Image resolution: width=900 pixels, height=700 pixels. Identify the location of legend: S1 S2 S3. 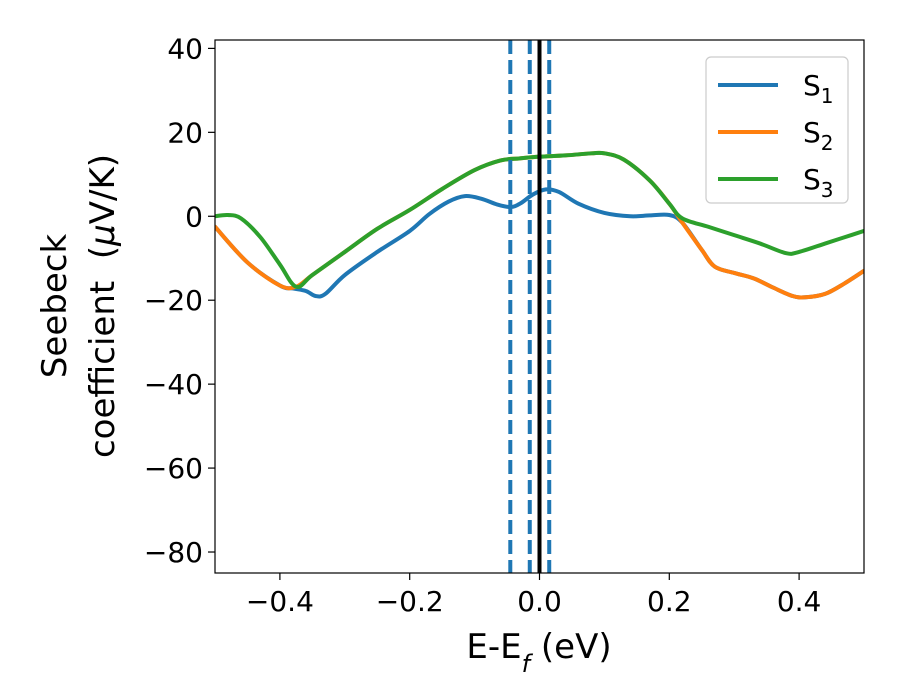
(777, 130).